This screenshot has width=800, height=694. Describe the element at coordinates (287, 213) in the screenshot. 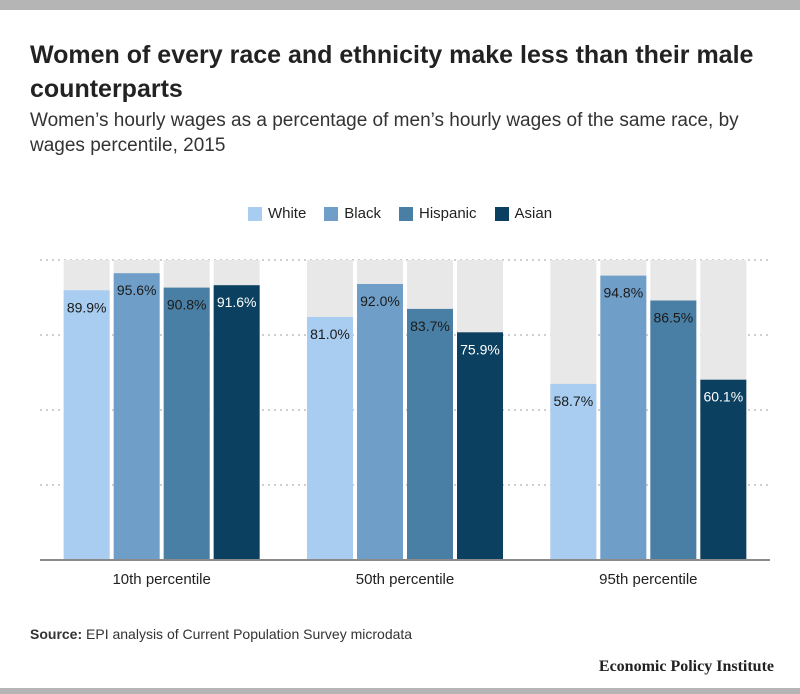

I see `legend-label: White` at that location.